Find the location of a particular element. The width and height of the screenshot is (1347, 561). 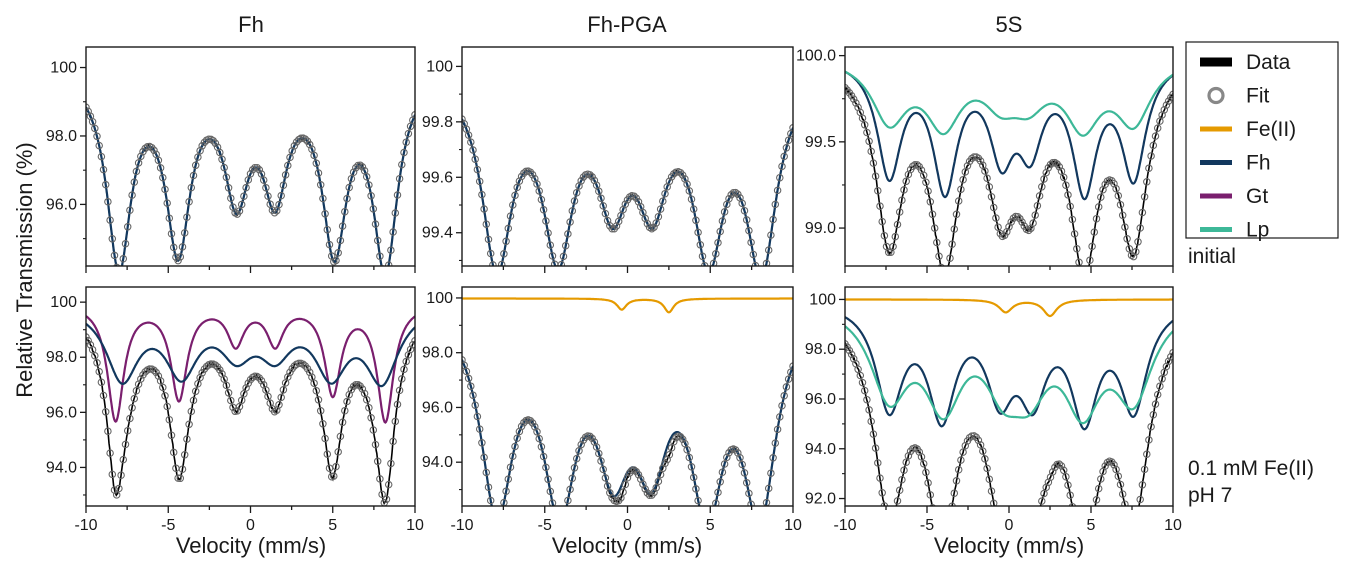

row-label-initial: initial is located at coordinates (1212, 256).